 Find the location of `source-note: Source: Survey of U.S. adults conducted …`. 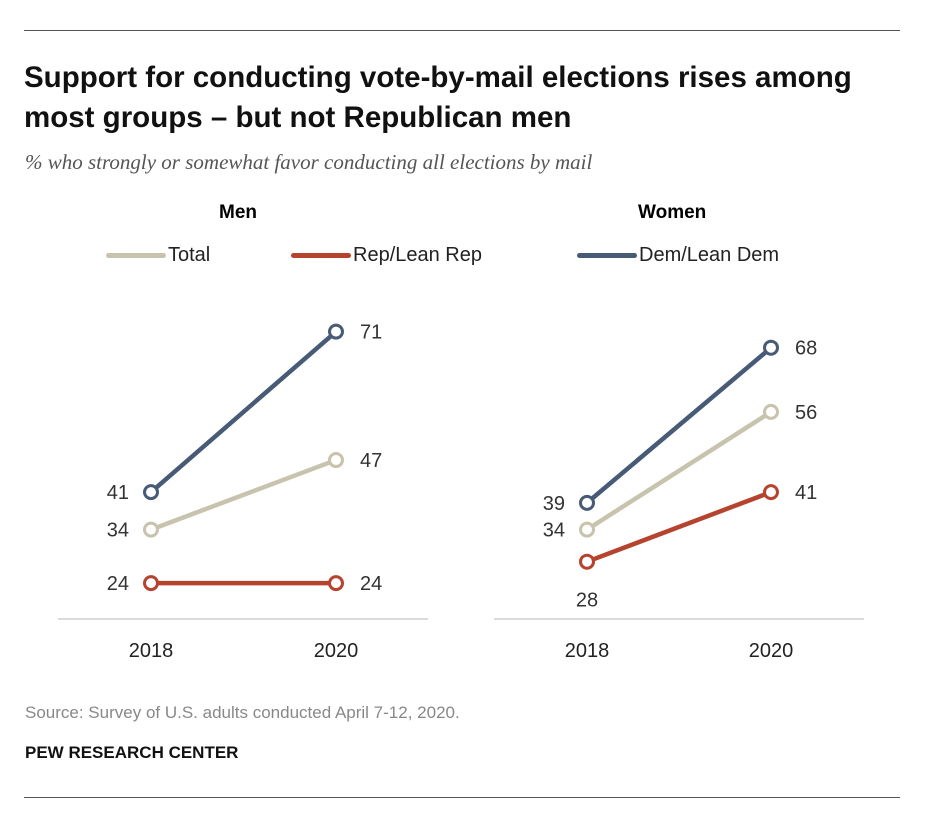

source-note: Source: Survey of U.S. adults conducted … is located at coordinates (242, 712).